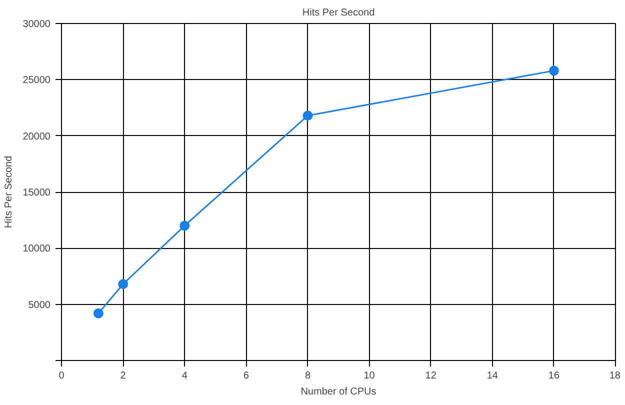 This screenshot has width=625, height=405. I want to click on y-tick-label: 10000, so click(36, 249).